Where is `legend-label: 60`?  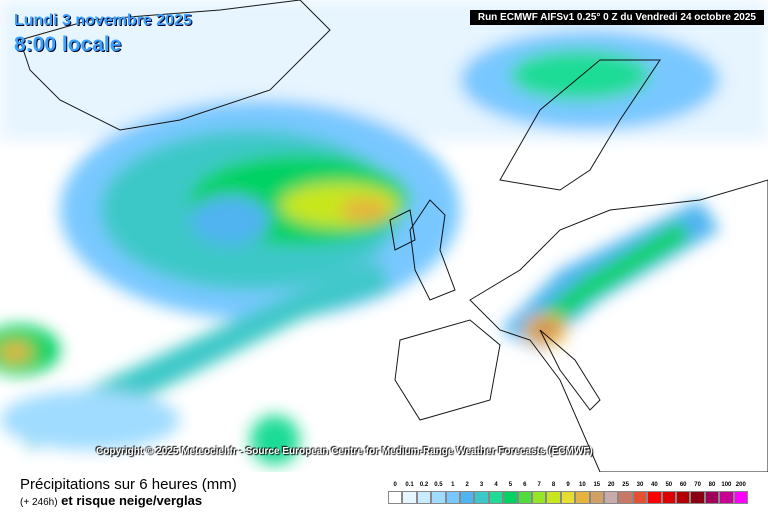
legend-label: 60 is located at coordinates (683, 485).